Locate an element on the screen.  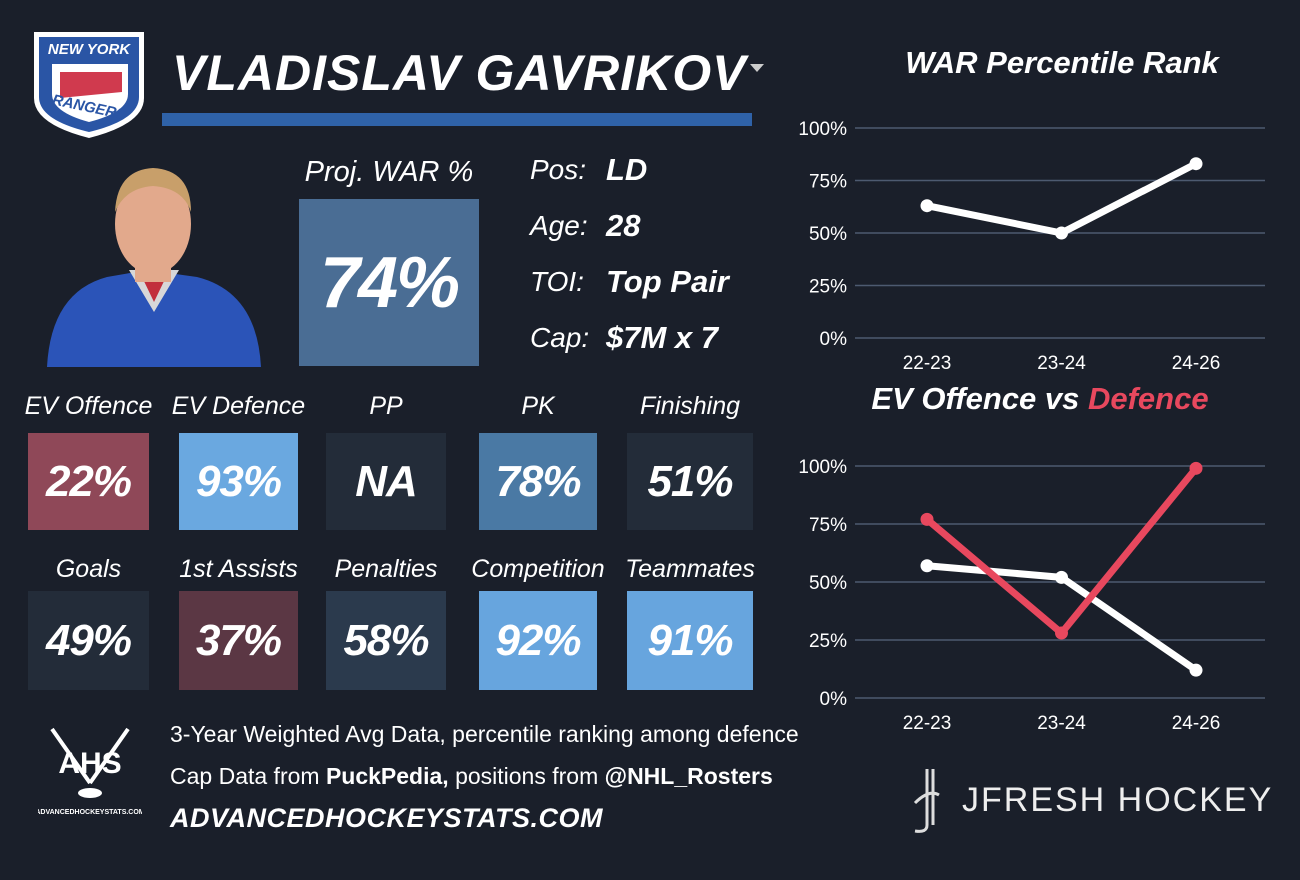
bio-value: $7M x 7 is located at coordinates (662, 337).